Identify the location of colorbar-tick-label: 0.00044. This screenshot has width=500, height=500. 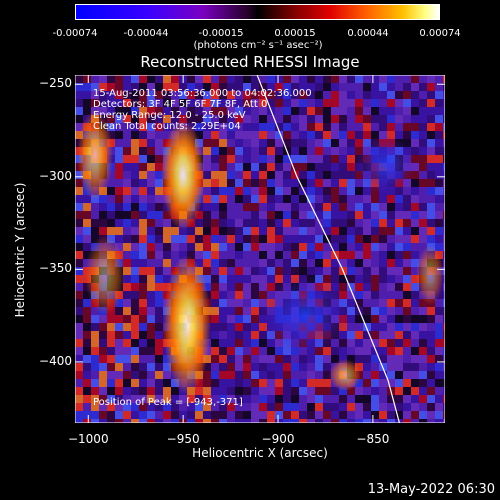
(368, 33).